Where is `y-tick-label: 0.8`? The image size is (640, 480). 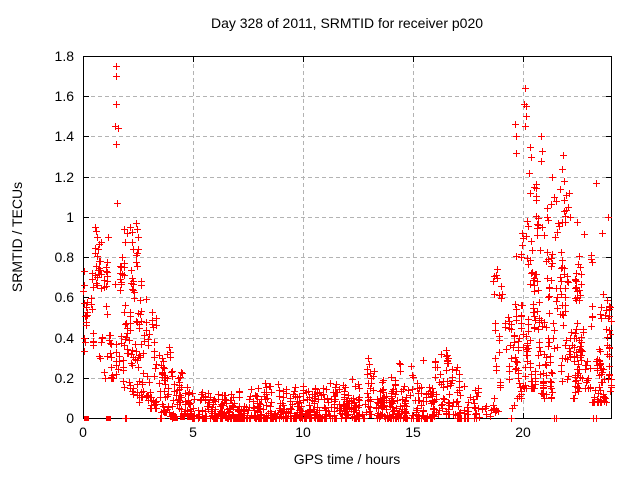 y-tick-label: 0.8 is located at coordinates (65, 257).